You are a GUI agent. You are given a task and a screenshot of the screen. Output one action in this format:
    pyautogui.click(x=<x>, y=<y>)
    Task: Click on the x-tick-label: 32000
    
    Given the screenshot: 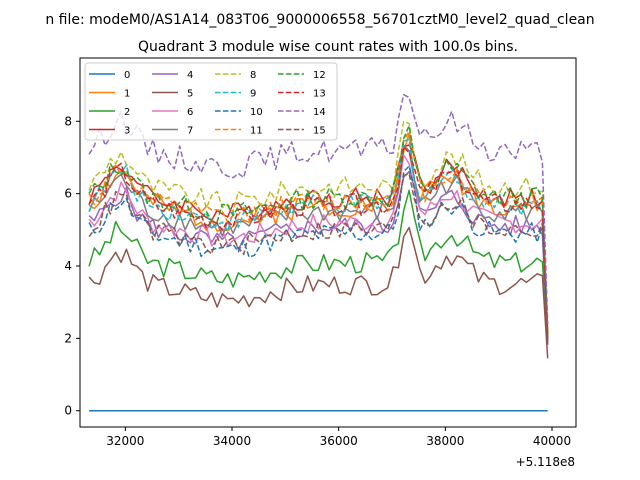 What is the action you would take?
    pyautogui.click(x=125, y=441)
    